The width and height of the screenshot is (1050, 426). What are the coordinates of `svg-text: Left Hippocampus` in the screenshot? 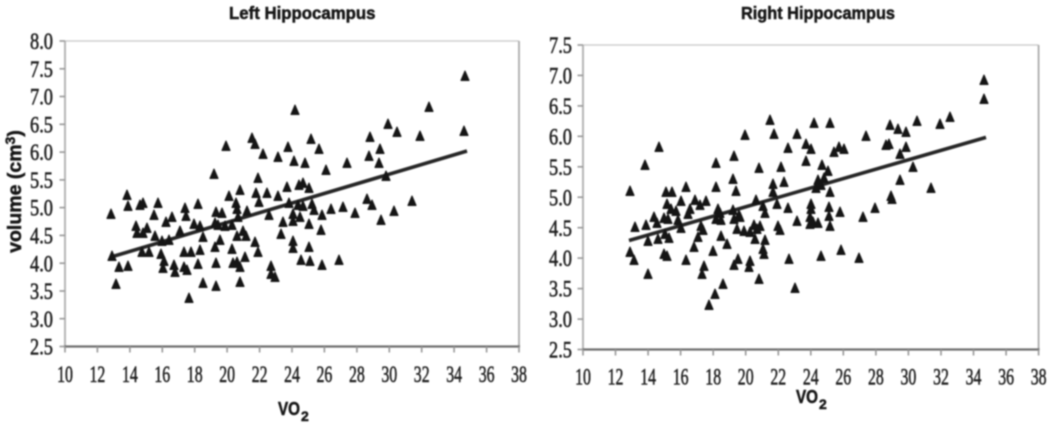 It's located at (302, 13).